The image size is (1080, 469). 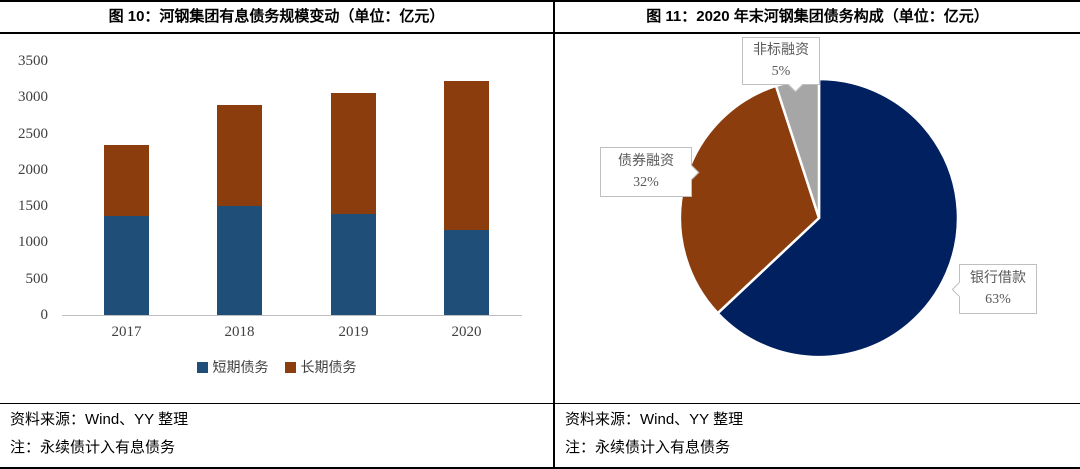 I want to click on bar-segment-2019-long-term, so click(x=353, y=153).